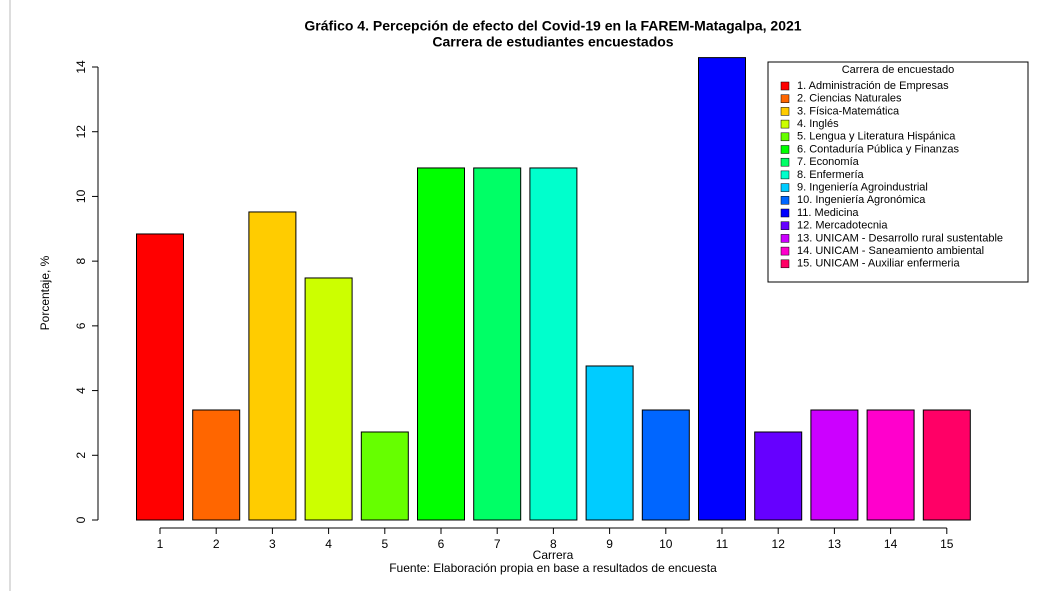  Describe the element at coordinates (862, 188) in the screenshot. I see `legend-label: 9. Ingeniería Agroindustrial` at that location.